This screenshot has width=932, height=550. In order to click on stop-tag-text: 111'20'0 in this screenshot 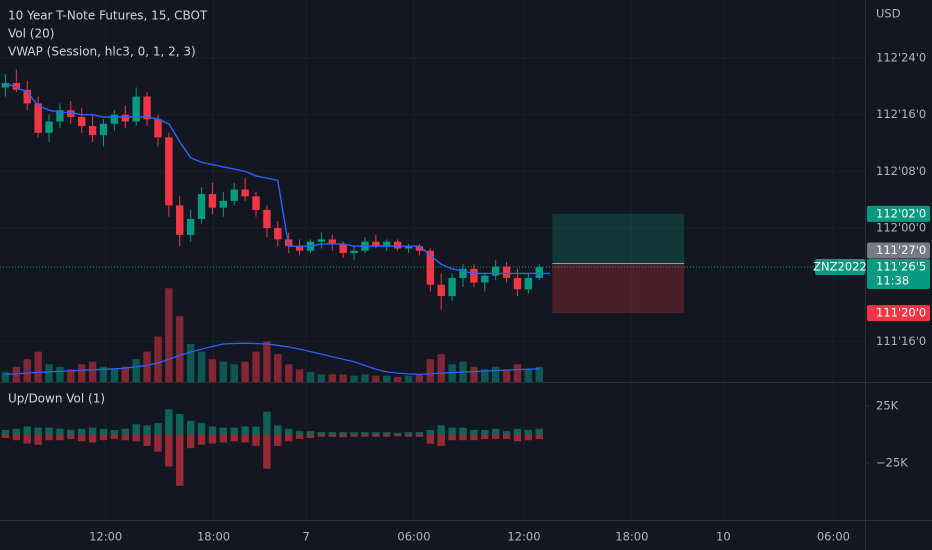, I will do `click(901, 313)`.